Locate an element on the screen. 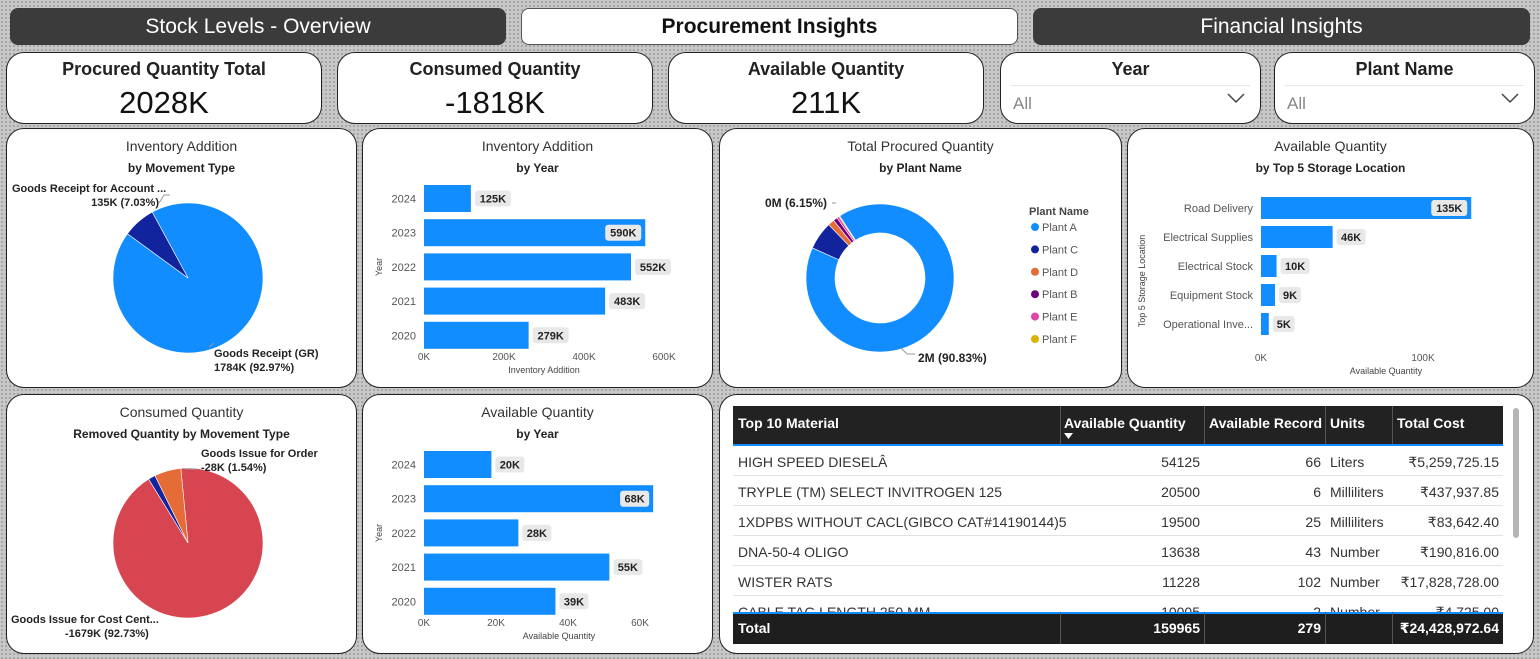 The width and height of the screenshot is (1540, 659). kpi-consumed-value: -1818K is located at coordinates (495, 102).